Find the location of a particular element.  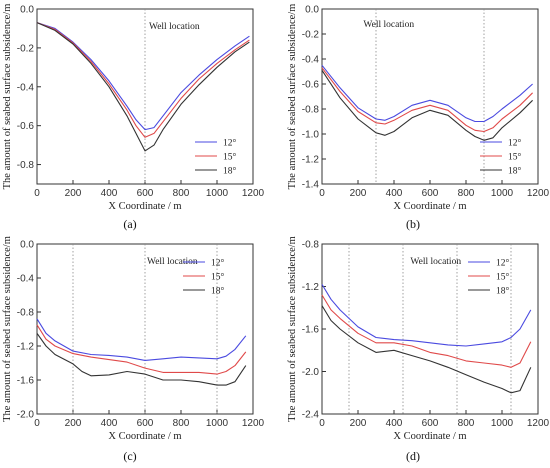

y-tick-label: -2.4 is located at coordinates (311, 415).